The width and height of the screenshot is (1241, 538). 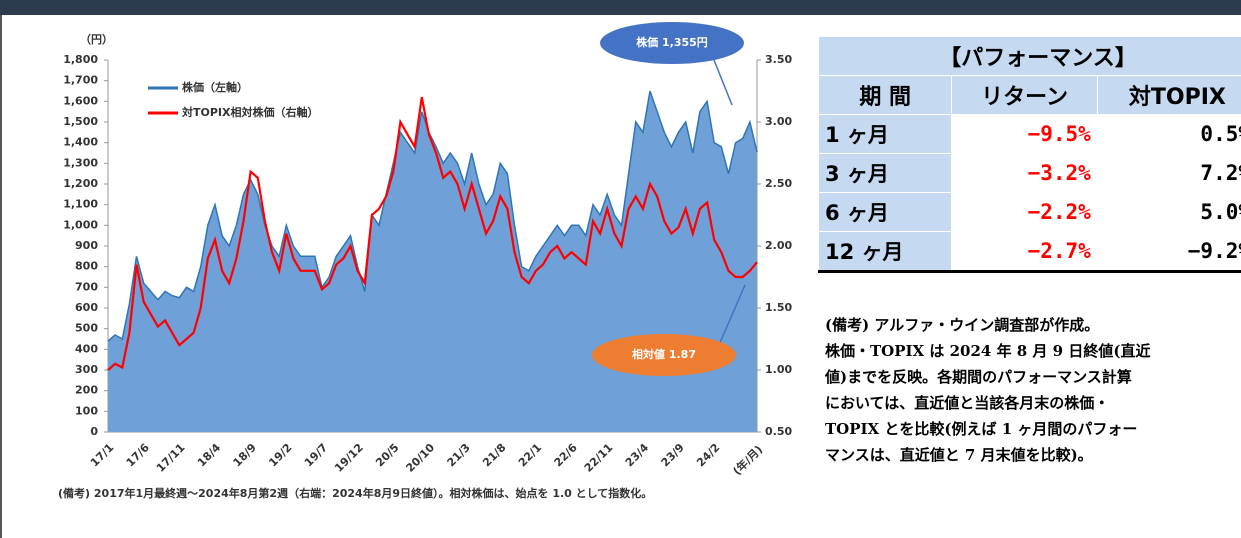 What do you see at coordinates (1024, 173) in the screenshot?
I see `cell: −3.2%` at bounding box center [1024, 173].